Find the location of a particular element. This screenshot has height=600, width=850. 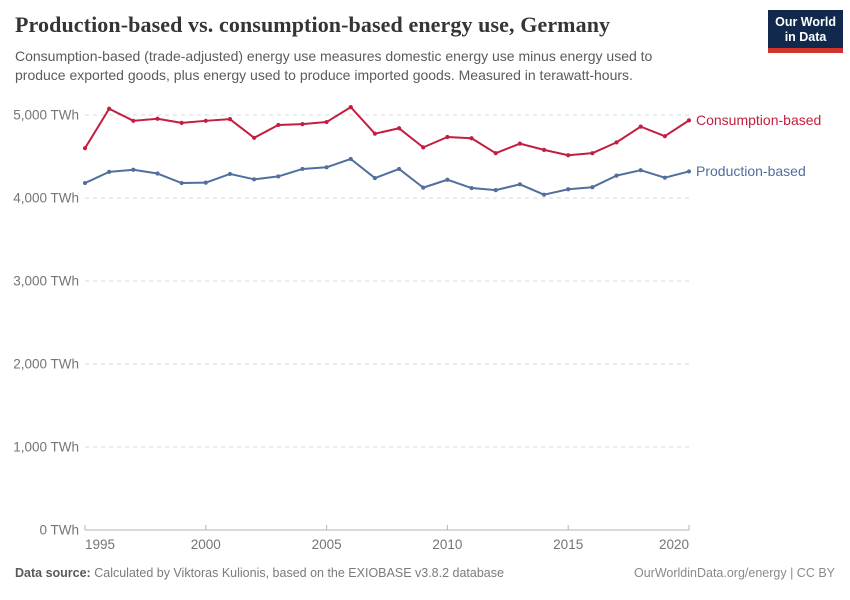

y-axis-tick-label: 5,000 TWh is located at coordinates (46, 115).